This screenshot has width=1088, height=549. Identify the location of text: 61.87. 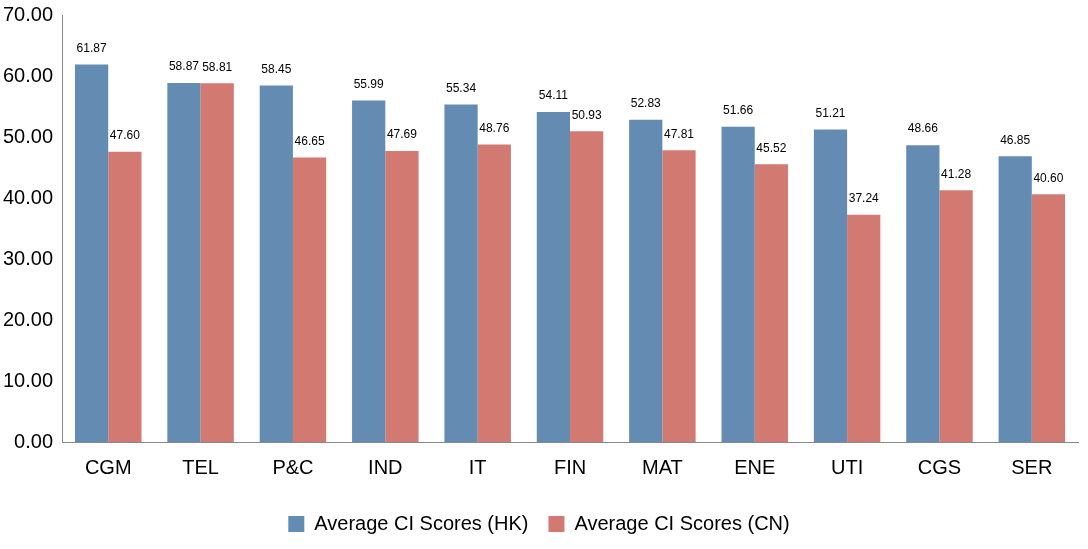
(91, 47).